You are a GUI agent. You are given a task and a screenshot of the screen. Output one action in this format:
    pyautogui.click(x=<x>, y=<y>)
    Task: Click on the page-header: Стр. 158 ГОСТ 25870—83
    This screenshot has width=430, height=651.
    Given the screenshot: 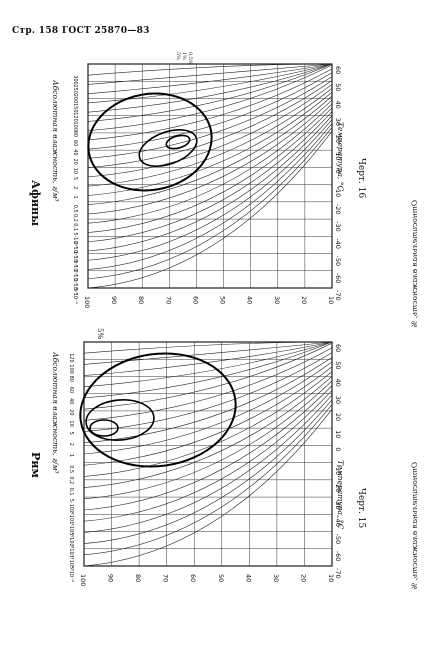 What is the action you would take?
    pyautogui.click(x=81, y=31)
    